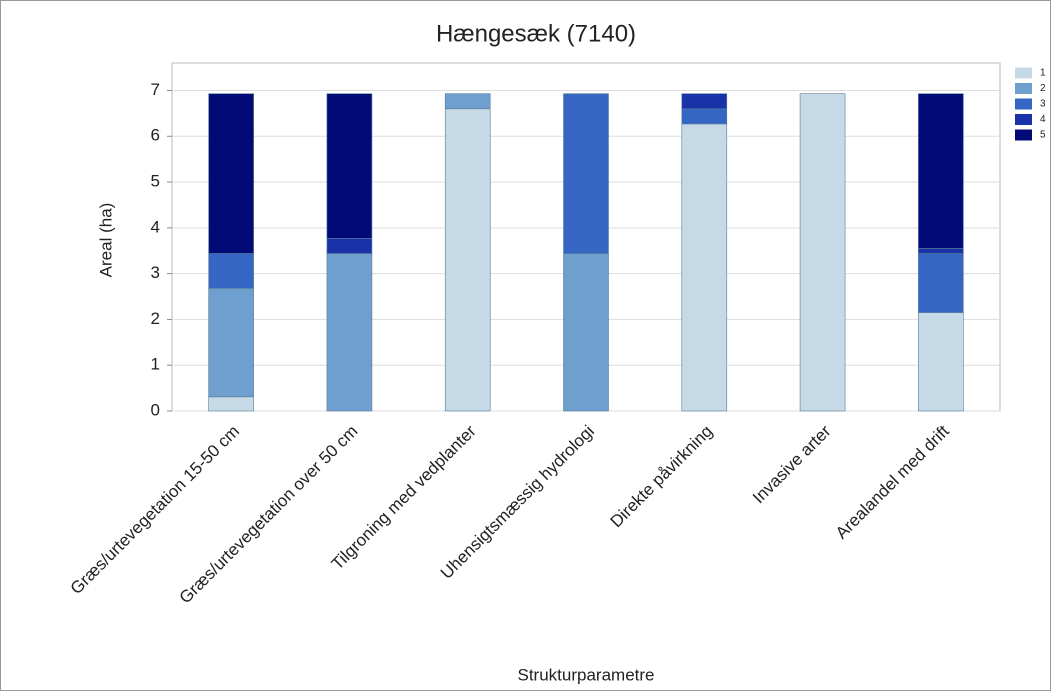  Describe the element at coordinates (155, 409) in the screenshot. I see `y-tick-label: 0` at that location.